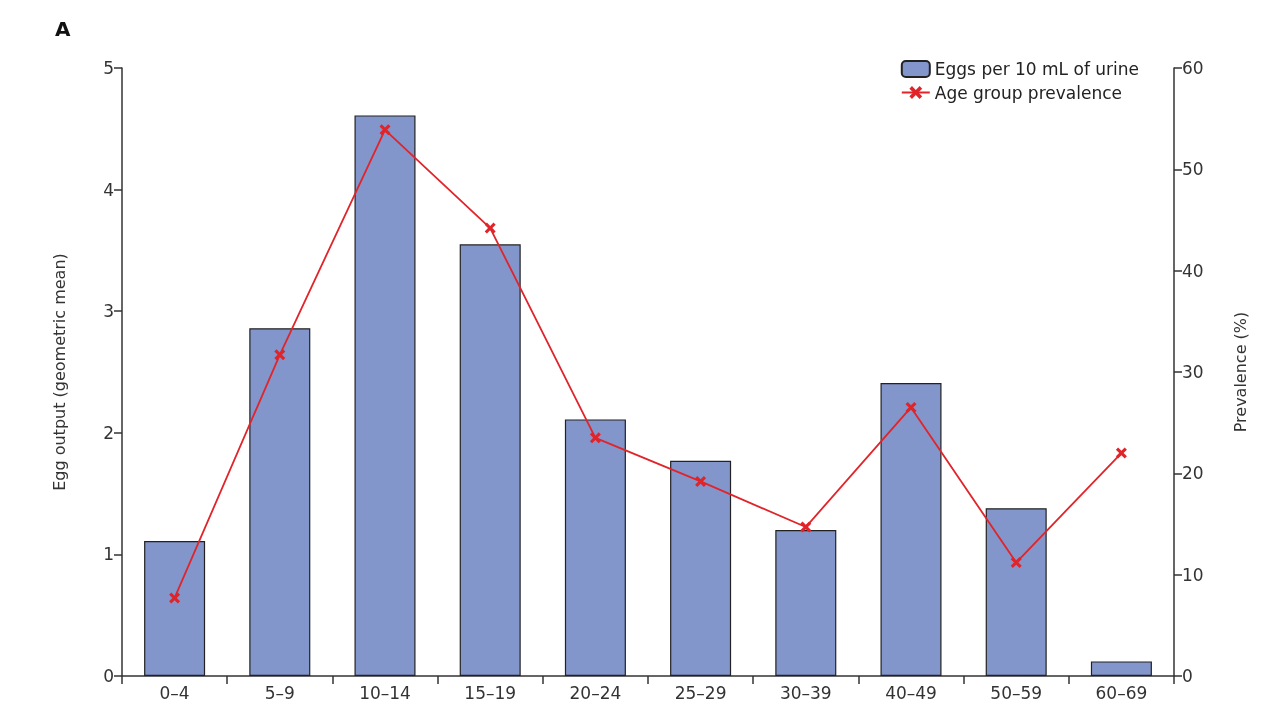 This screenshot has width=1274, height=722. What do you see at coordinates (108, 189) in the screenshot?
I see `y-tick-label: 4` at bounding box center [108, 189].